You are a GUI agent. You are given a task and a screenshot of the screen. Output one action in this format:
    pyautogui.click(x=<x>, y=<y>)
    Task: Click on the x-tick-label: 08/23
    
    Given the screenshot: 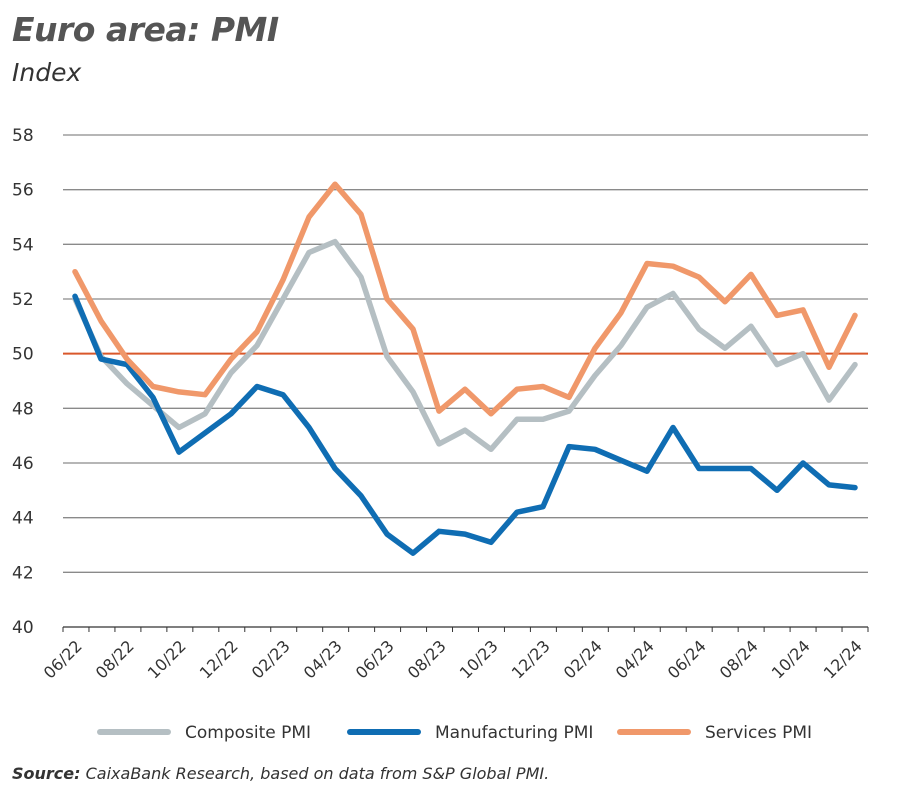 What is the action you would take?
    pyautogui.click(x=427, y=659)
    